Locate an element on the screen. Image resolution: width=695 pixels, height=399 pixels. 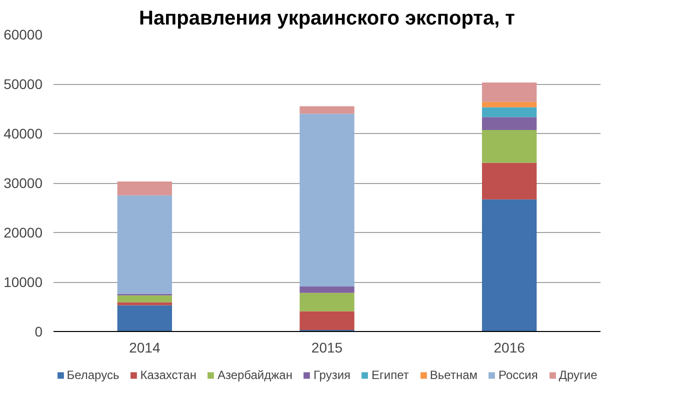
chart-title: Направления украинского экспорта, т is located at coordinates (327, 19).